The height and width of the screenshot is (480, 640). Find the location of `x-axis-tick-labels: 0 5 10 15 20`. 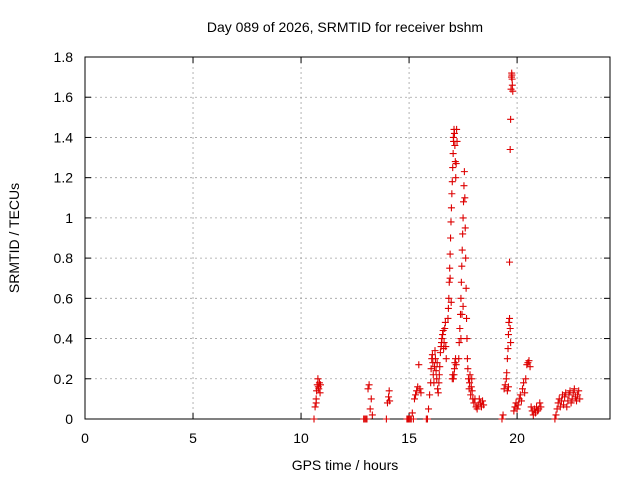

x-axis-tick-labels: 0 5 10 15 20 is located at coordinates (303, 438).